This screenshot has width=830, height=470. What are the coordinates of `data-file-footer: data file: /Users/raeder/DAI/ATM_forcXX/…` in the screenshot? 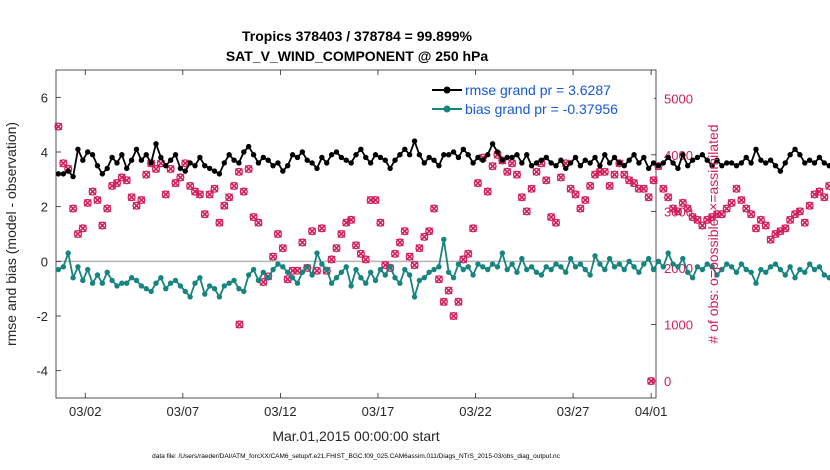 It's located at (356, 456).